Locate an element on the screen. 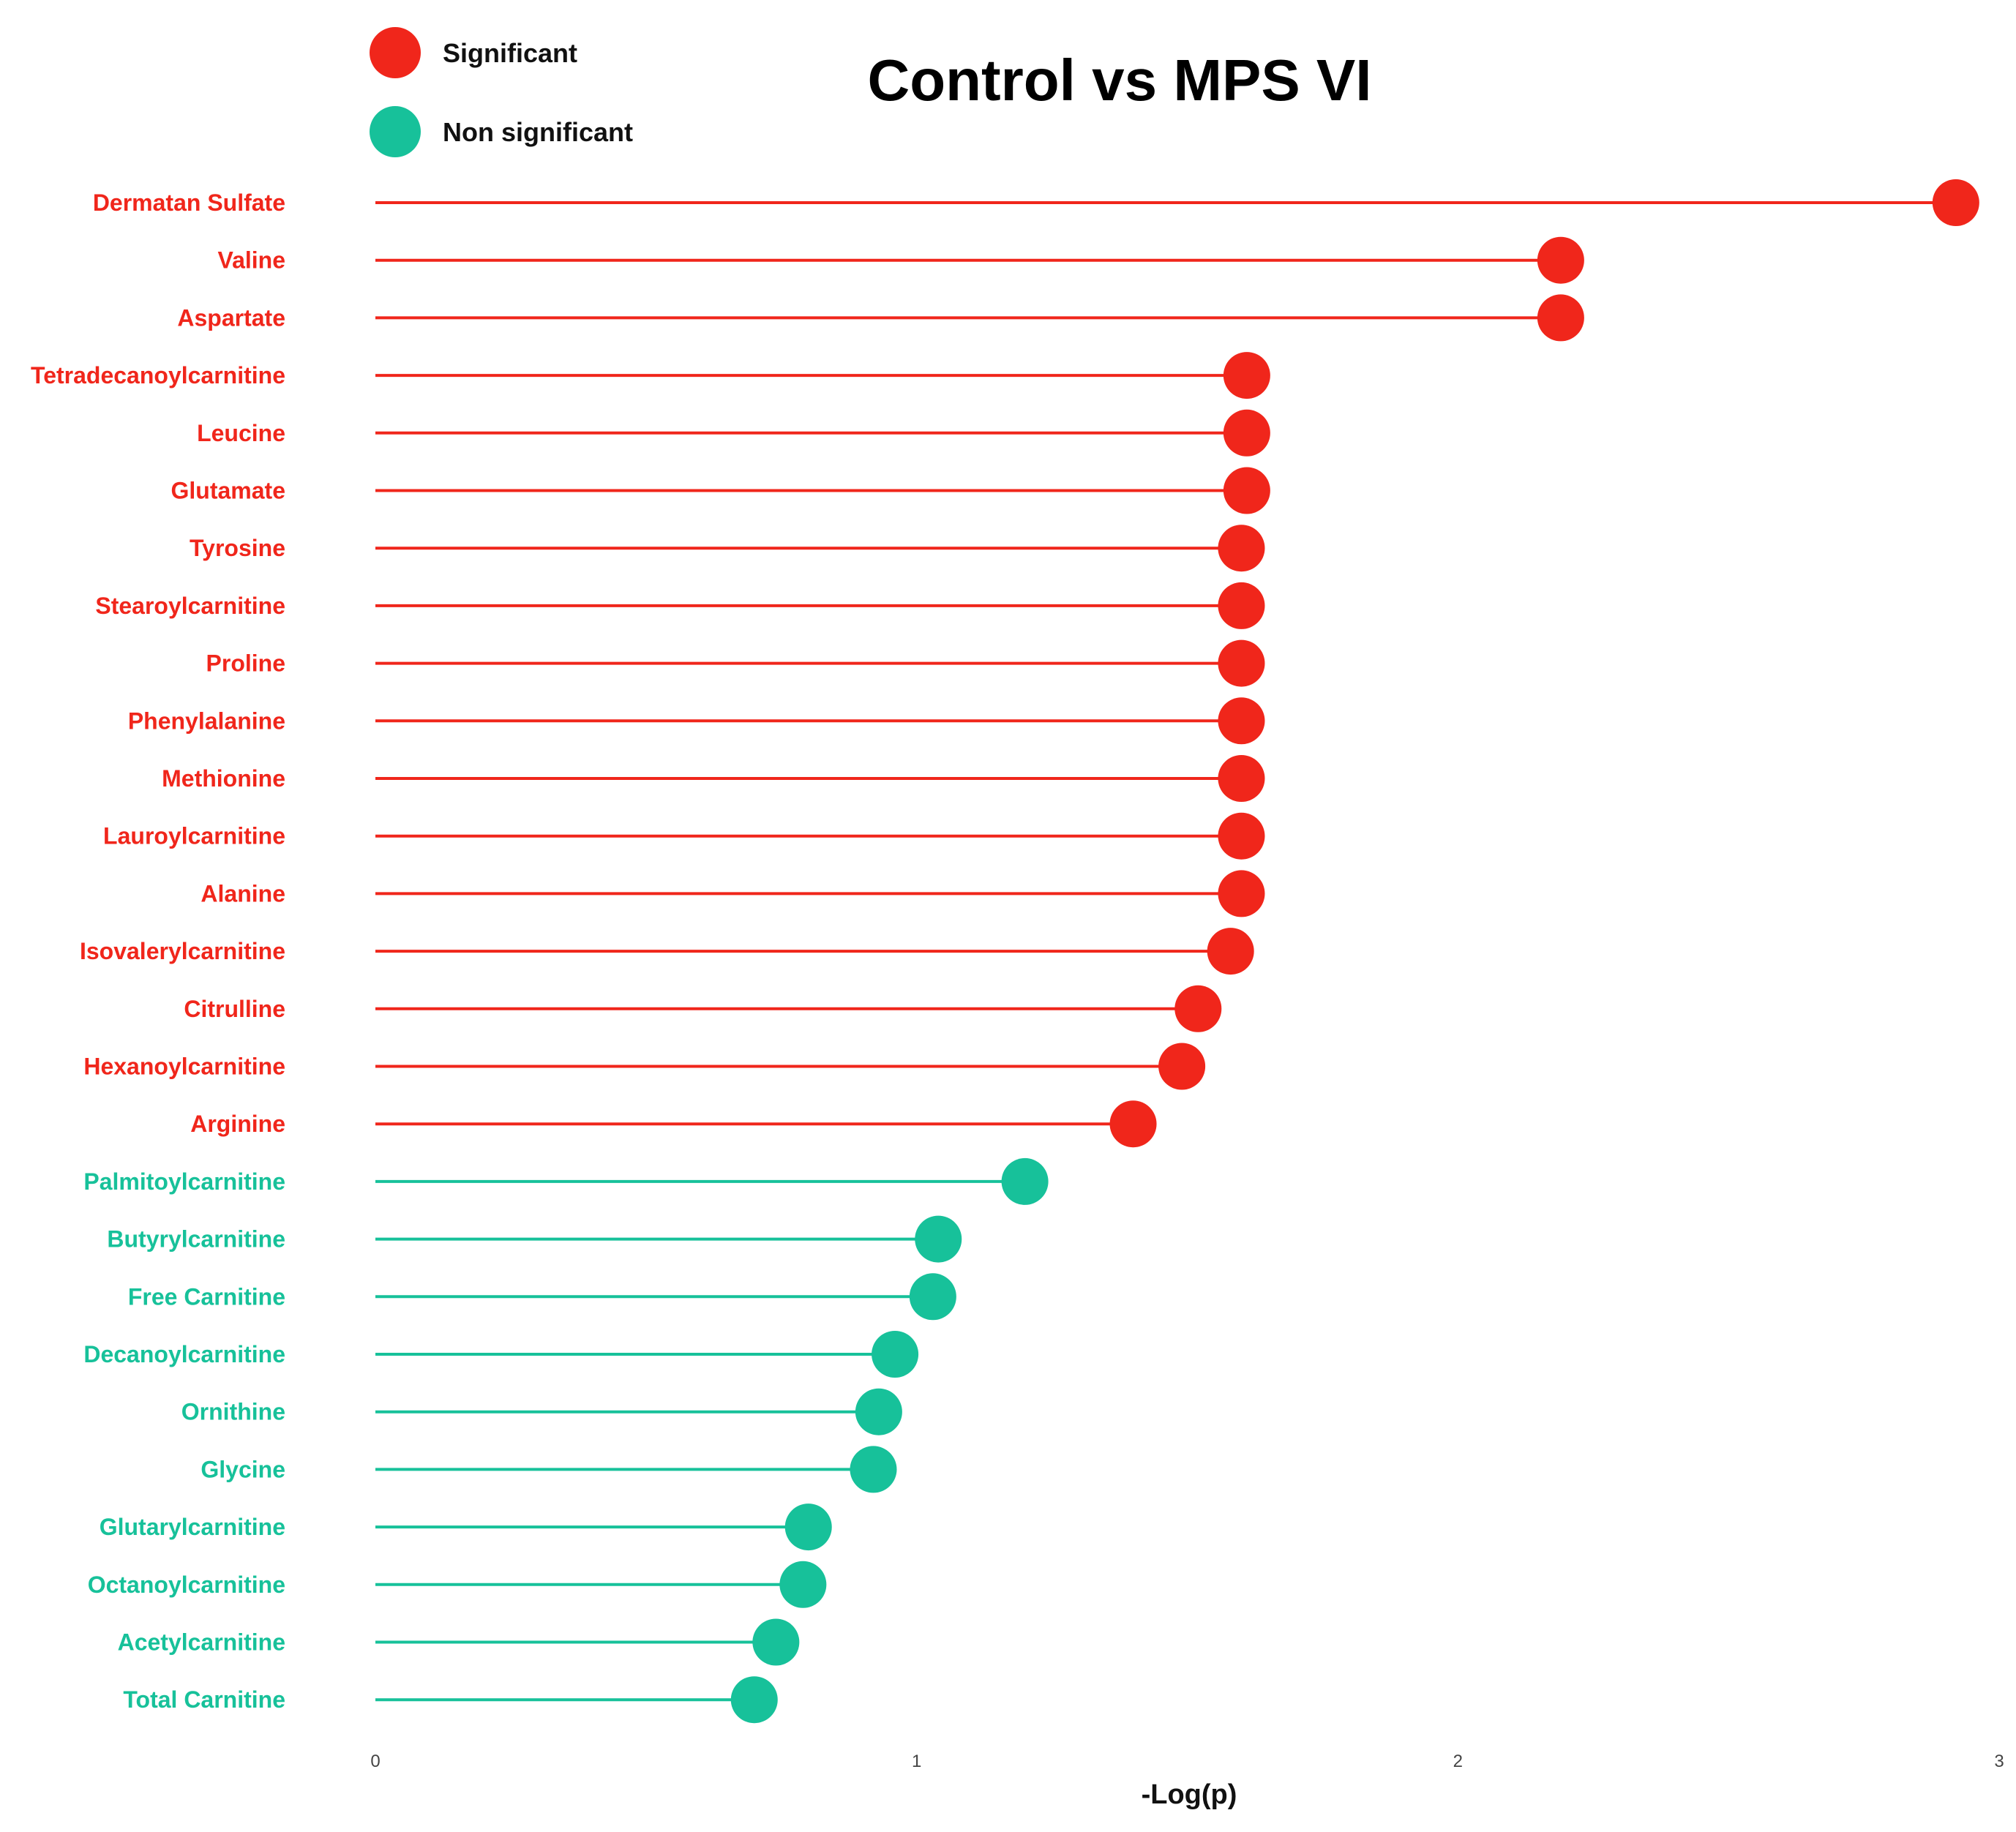 The image size is (2016, 1832). legend-label-significant: Significant is located at coordinates (510, 53).